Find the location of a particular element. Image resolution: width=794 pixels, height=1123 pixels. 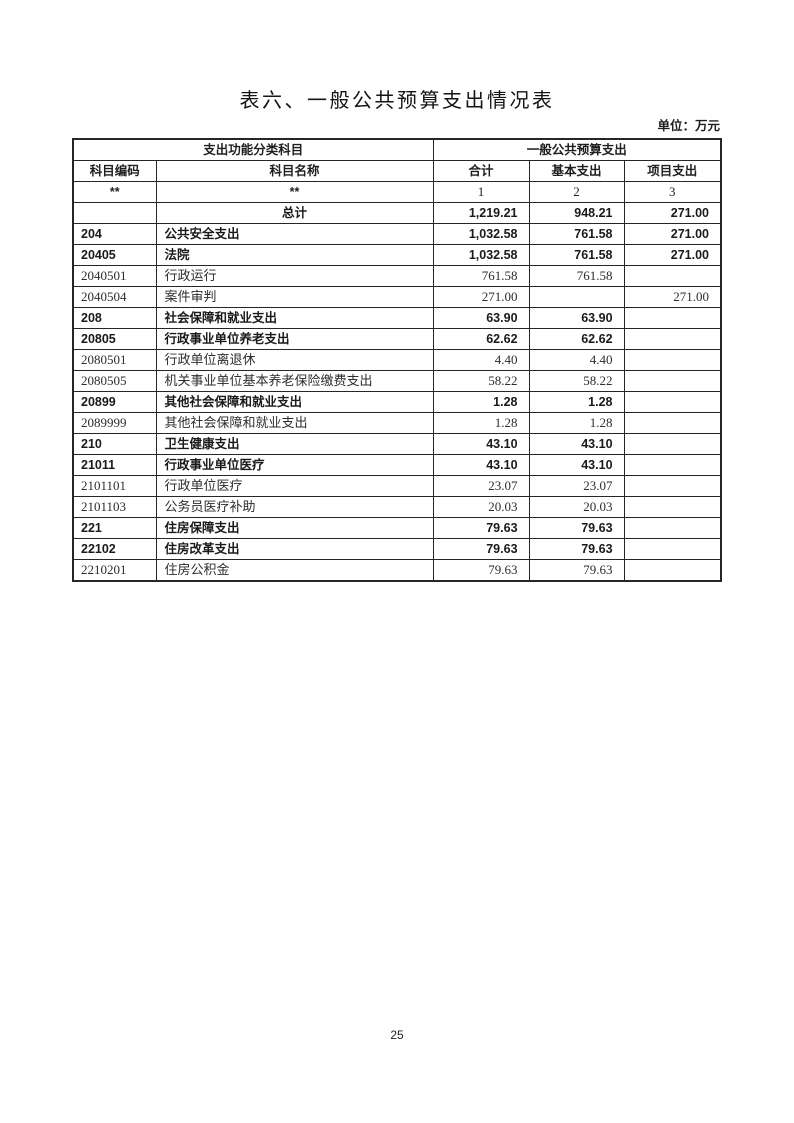

column-header-project: 项目支出 is located at coordinates (672, 171).